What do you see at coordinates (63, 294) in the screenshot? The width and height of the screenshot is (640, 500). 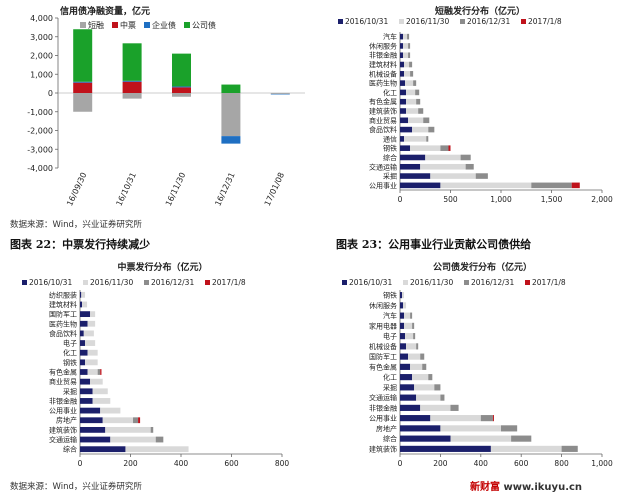 I see `y-tick-label: 纺织服装` at bounding box center [63, 294].